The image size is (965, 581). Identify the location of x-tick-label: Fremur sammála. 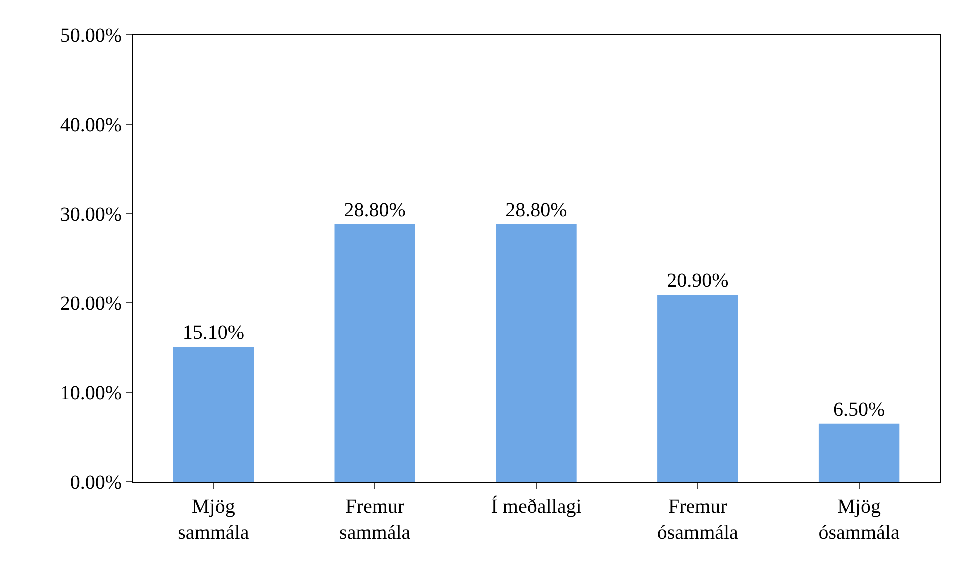
(375, 520).